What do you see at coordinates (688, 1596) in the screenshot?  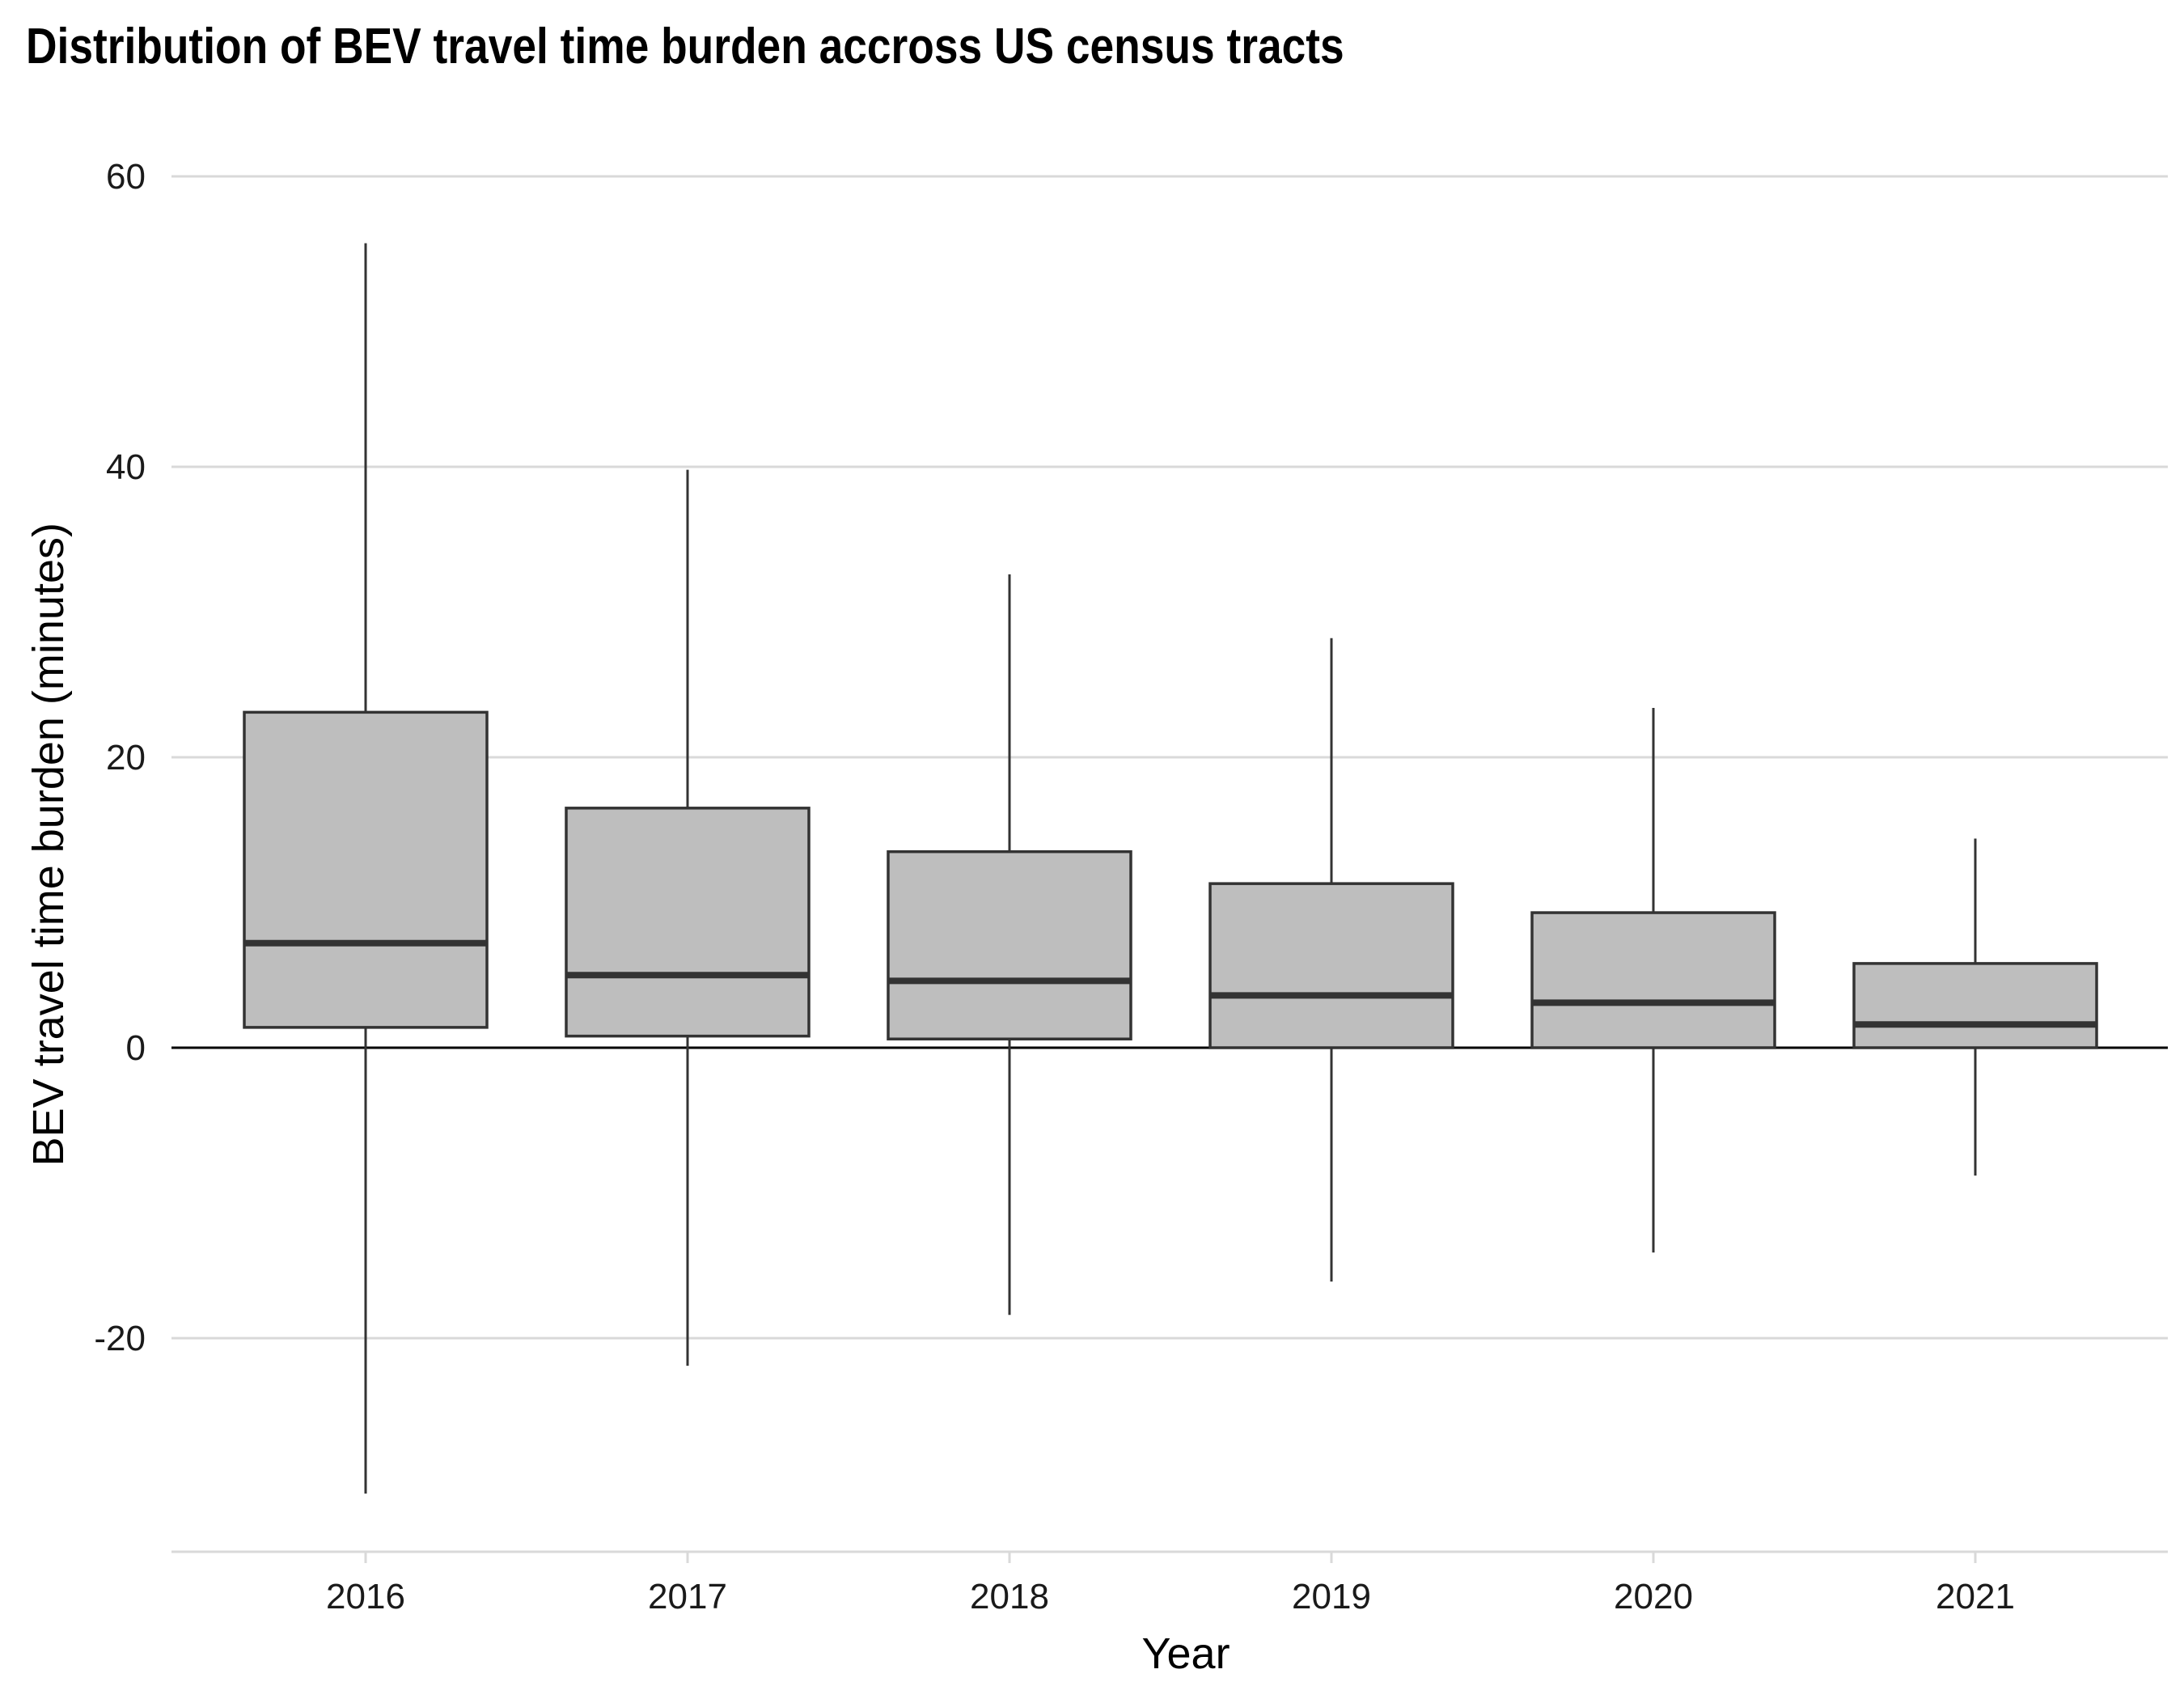 I see `x-tick-label: 2017` at bounding box center [688, 1596].